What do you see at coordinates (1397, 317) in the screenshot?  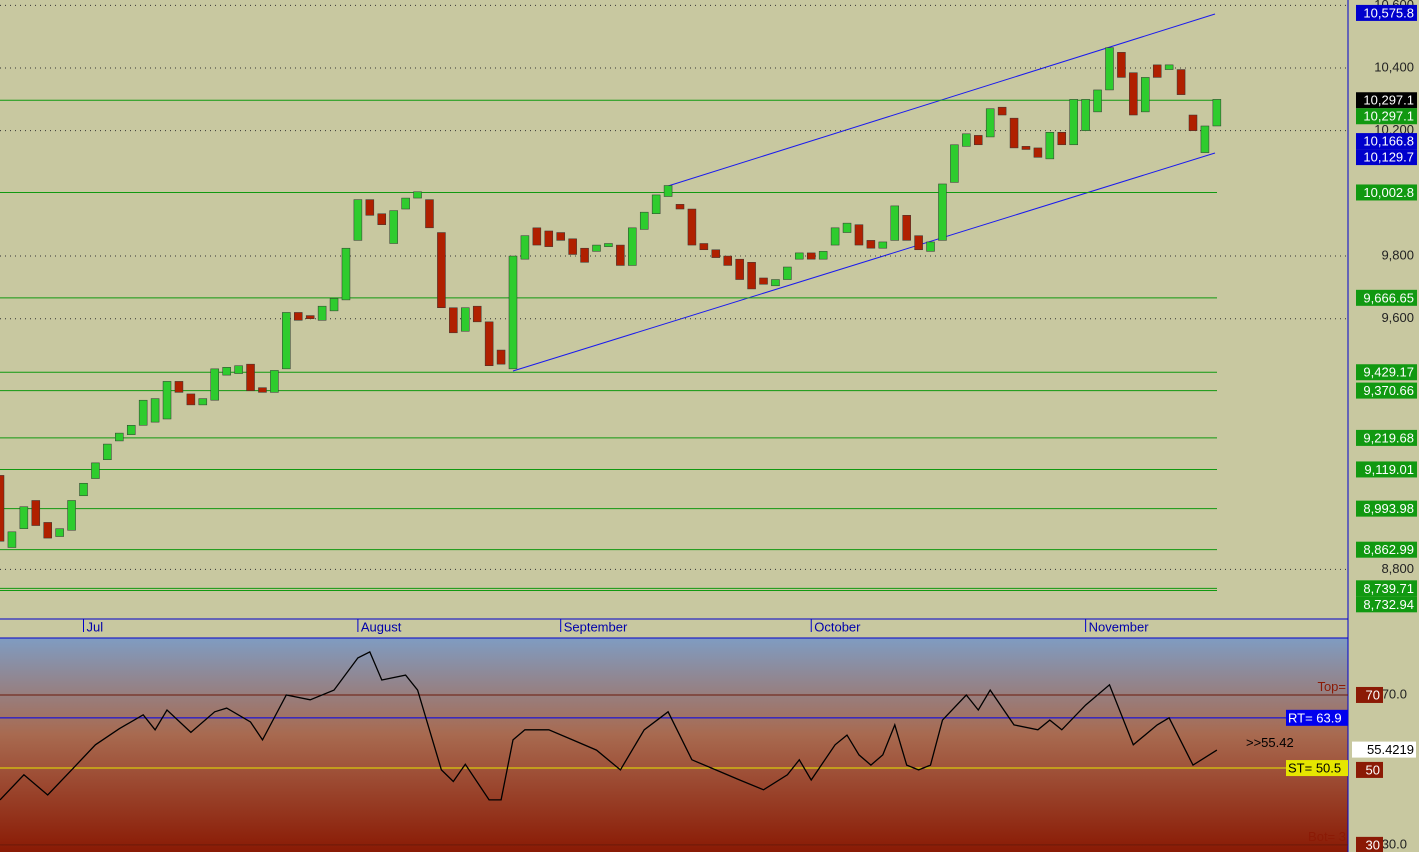 I see `y-tick-label: 9,600` at bounding box center [1397, 317].